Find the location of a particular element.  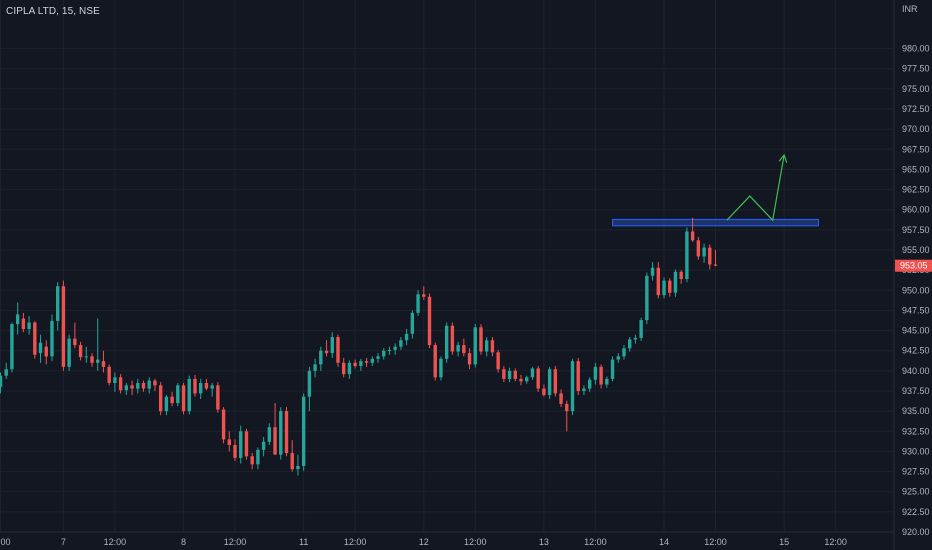

y-tick-label: 962.50 is located at coordinates (916, 190).